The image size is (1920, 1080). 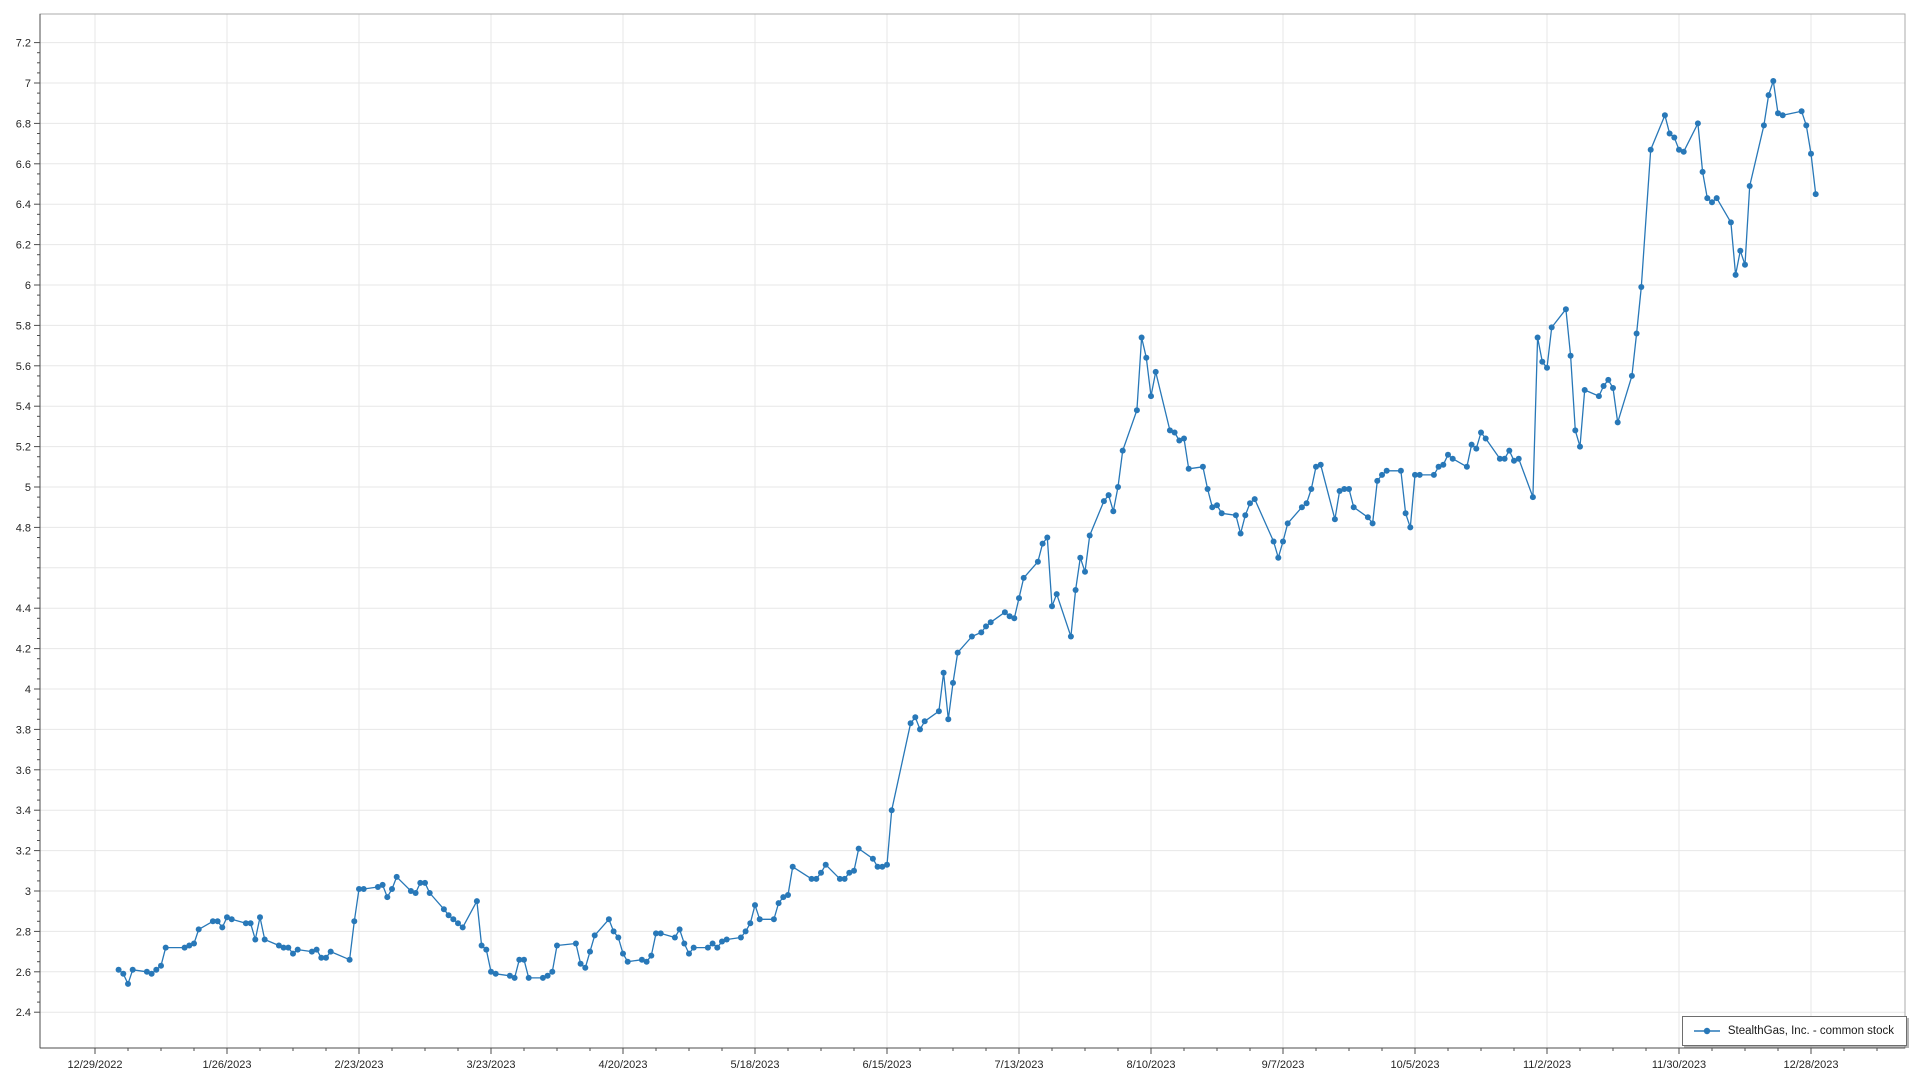 I want to click on y-tick-label: 2.8, so click(x=23, y=932).